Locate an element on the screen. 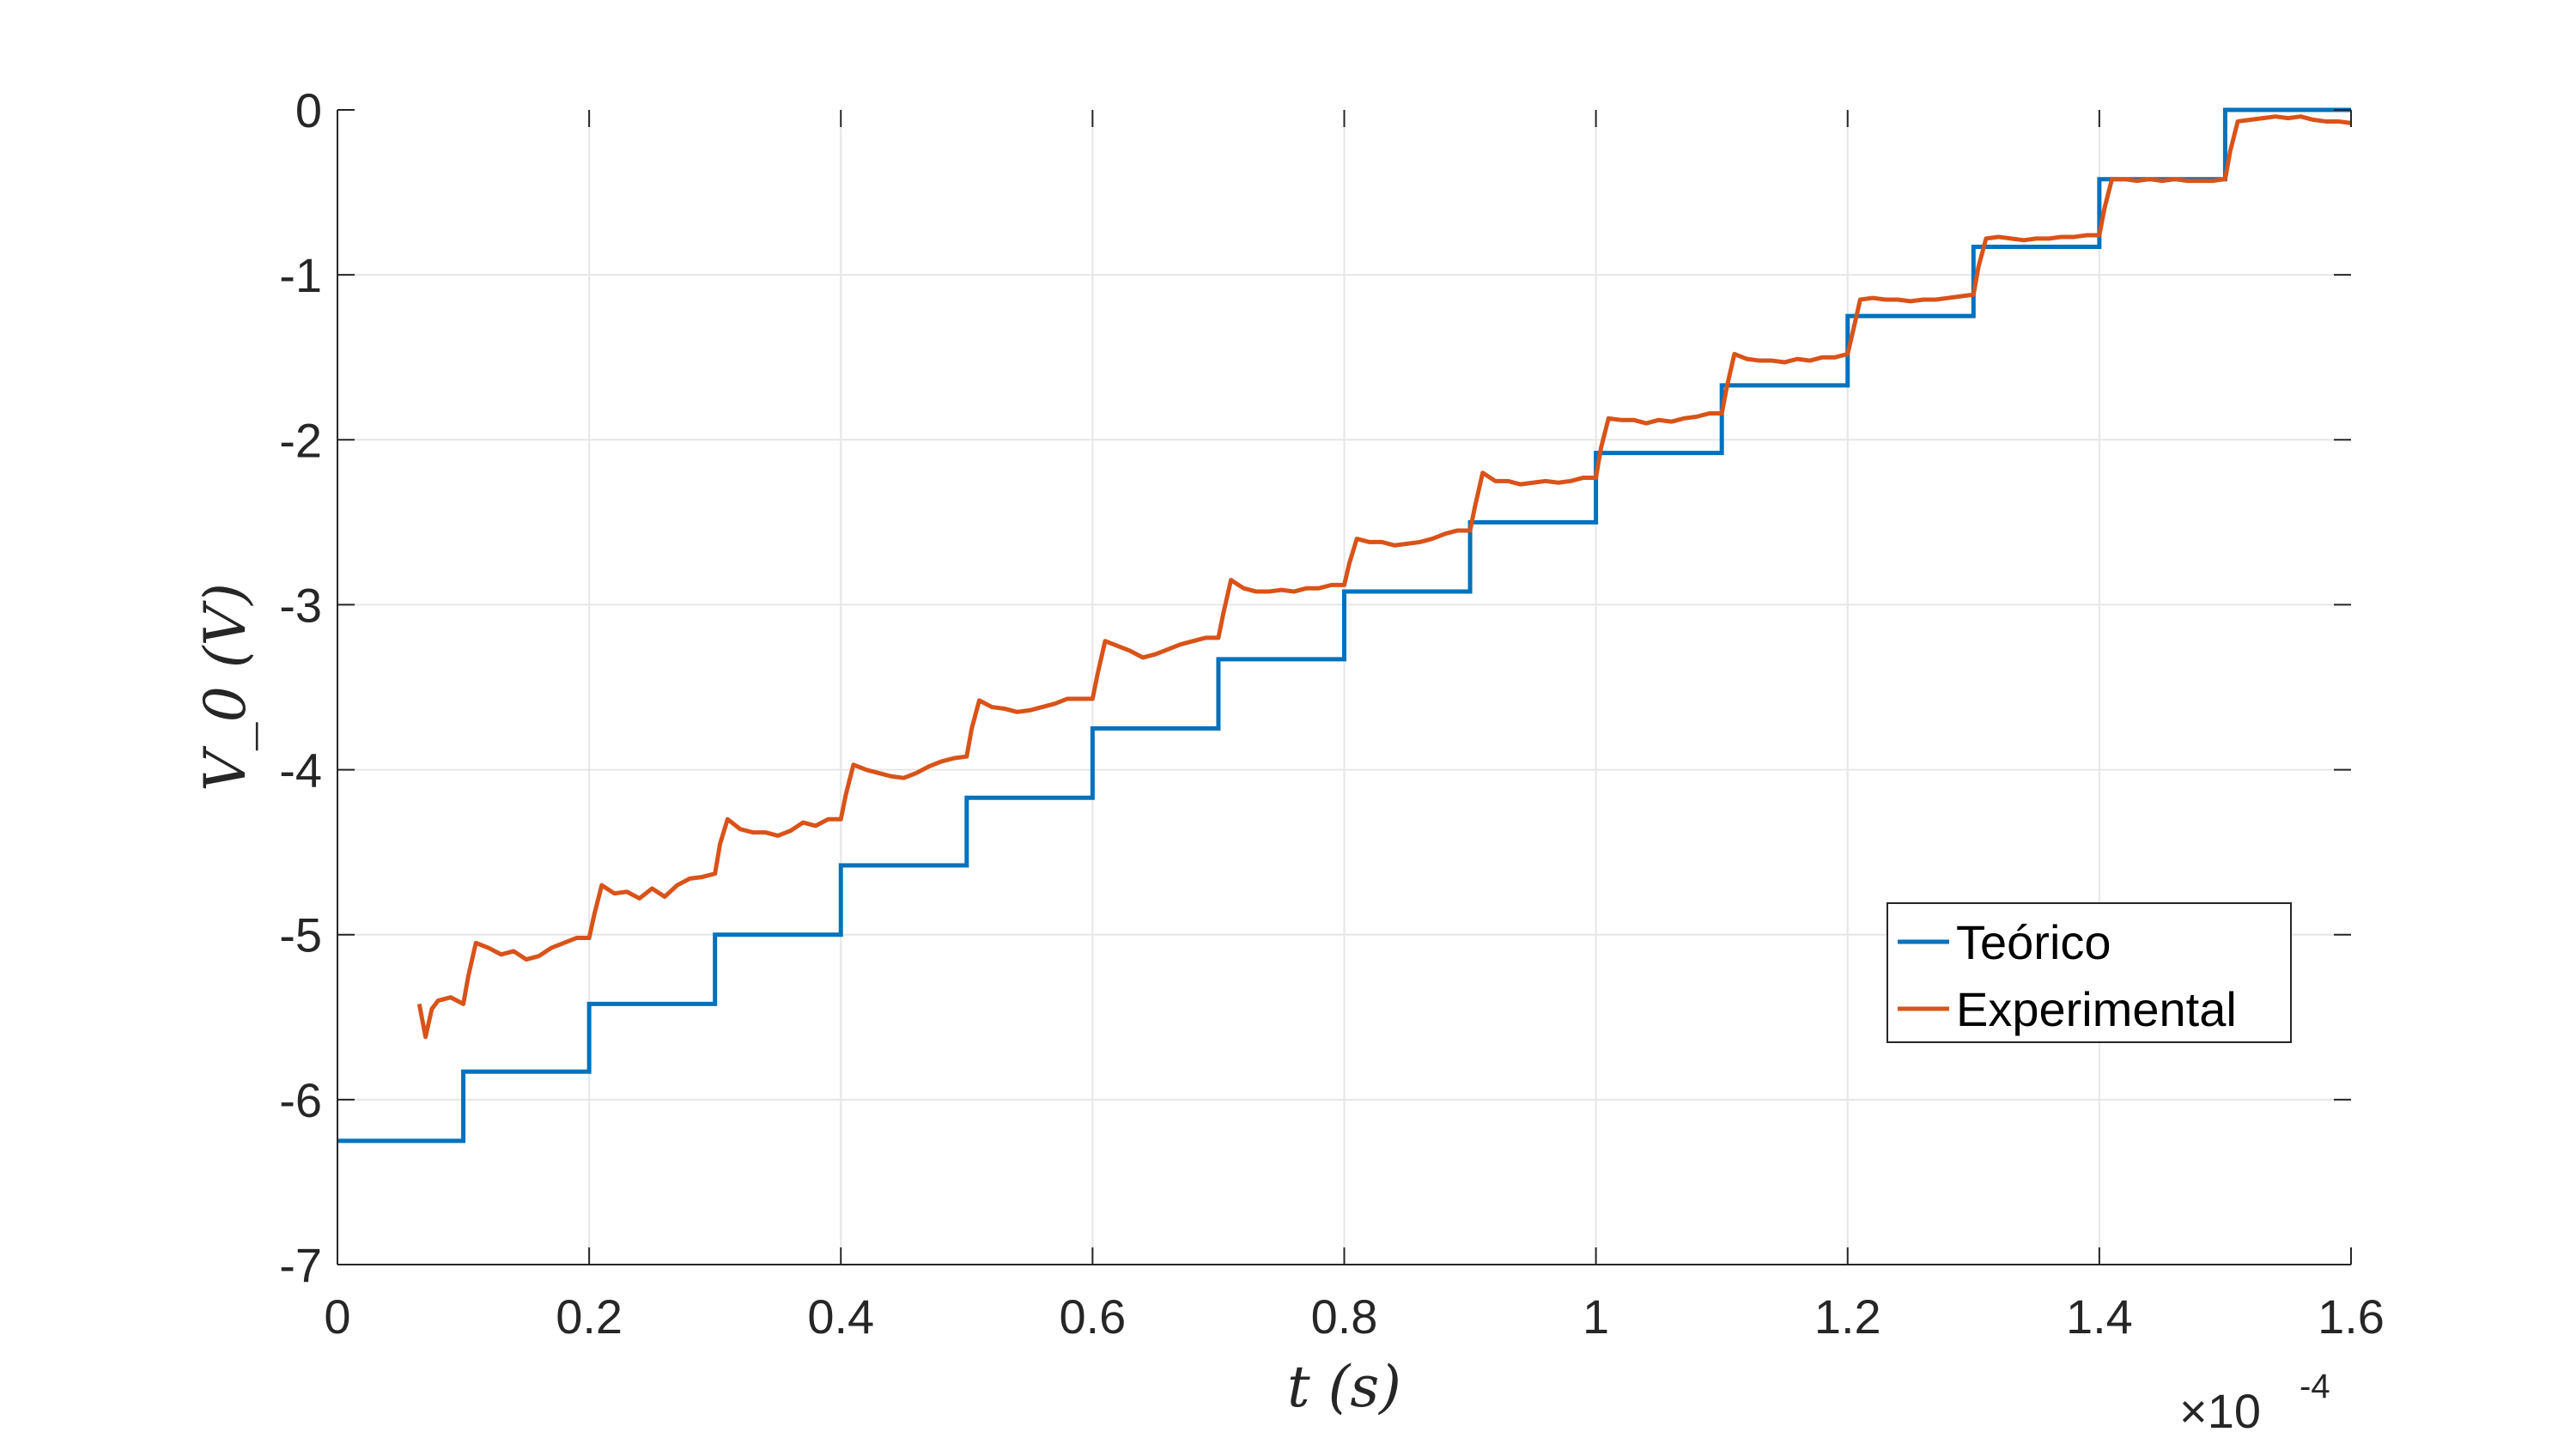 The image size is (2576, 1438). x-axis-exponent: ×10 -4 is located at coordinates (2254, 1403).